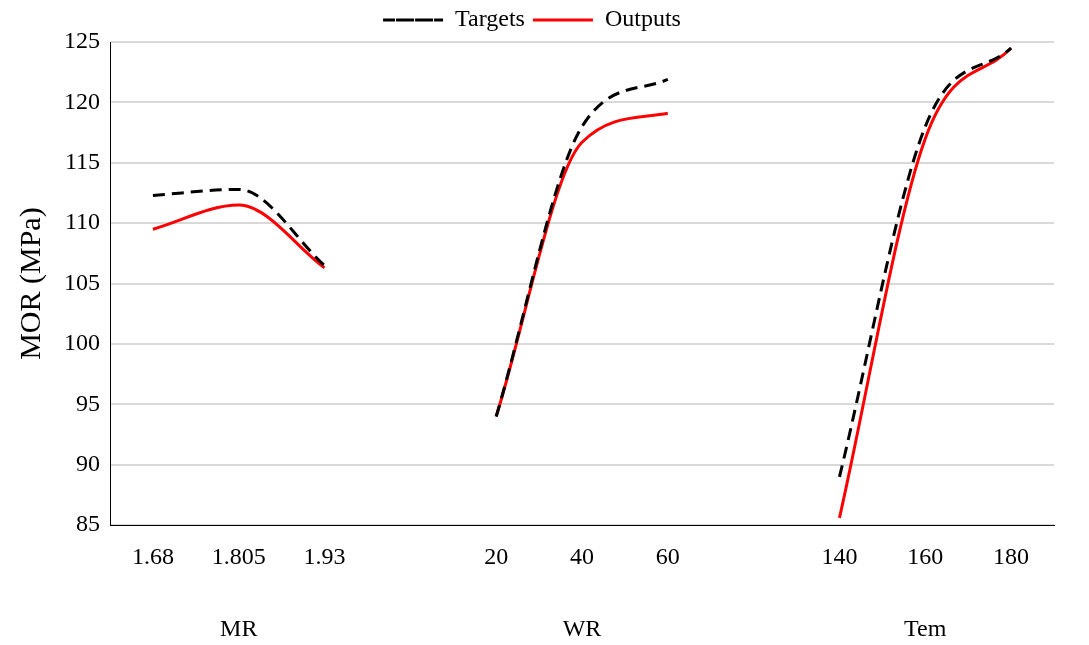 This screenshot has width=1089, height=645. Describe the element at coordinates (667, 555) in the screenshot. I see `x-tick-label: 60` at that location.